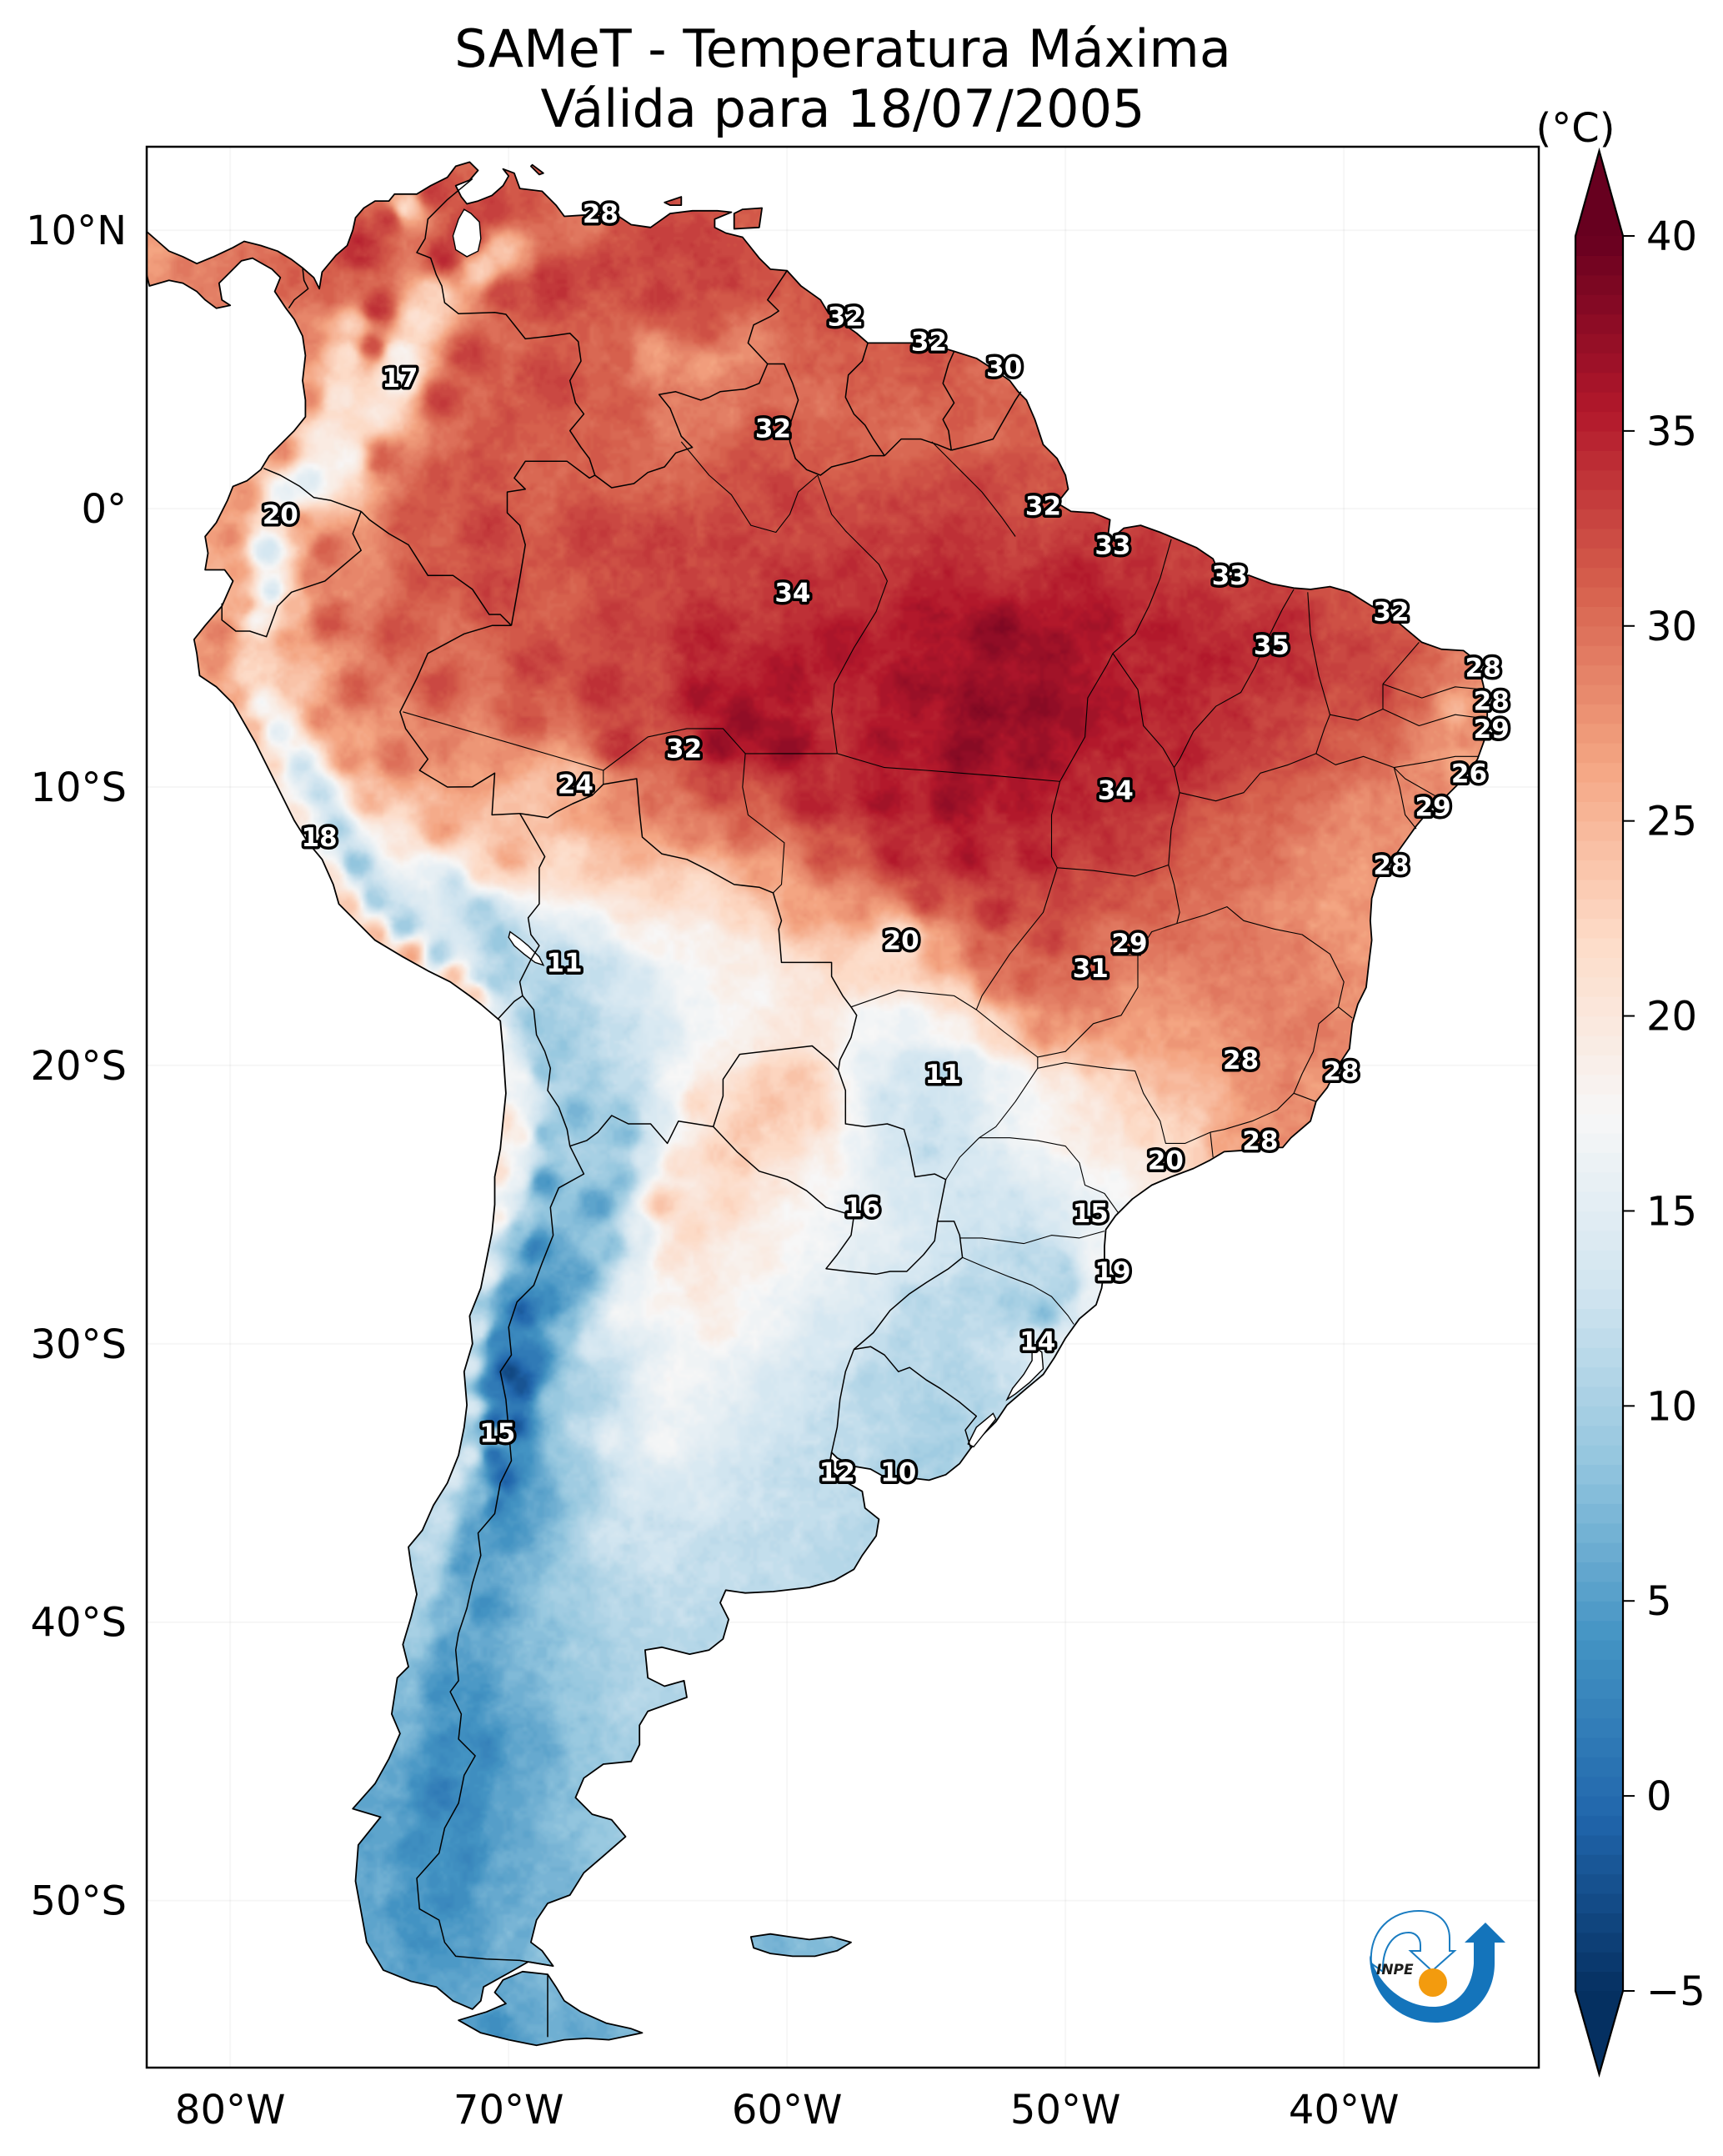 The image size is (1723, 2156). I want to click on logo-sun-icon, so click(1433, 1982).